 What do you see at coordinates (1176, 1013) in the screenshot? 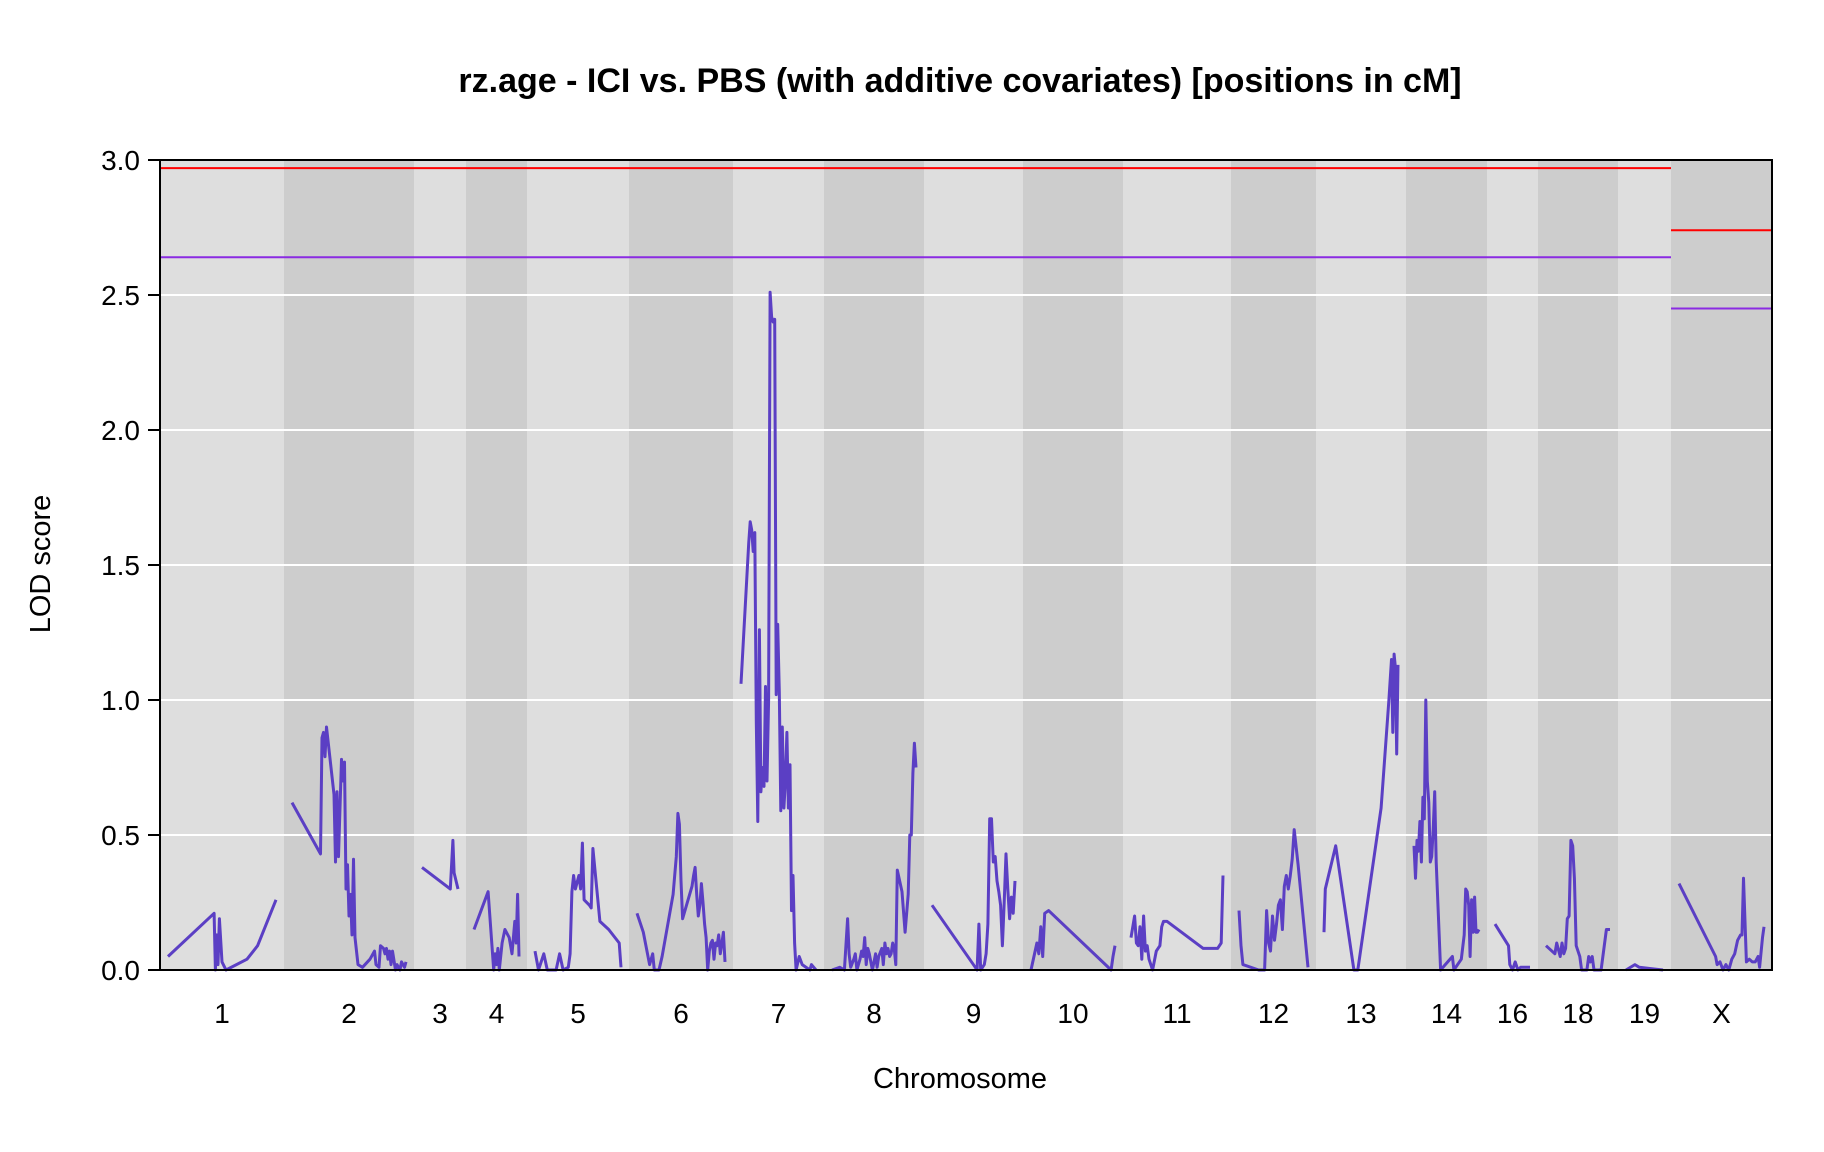
I see `x-tick-label: 11` at bounding box center [1176, 1013].